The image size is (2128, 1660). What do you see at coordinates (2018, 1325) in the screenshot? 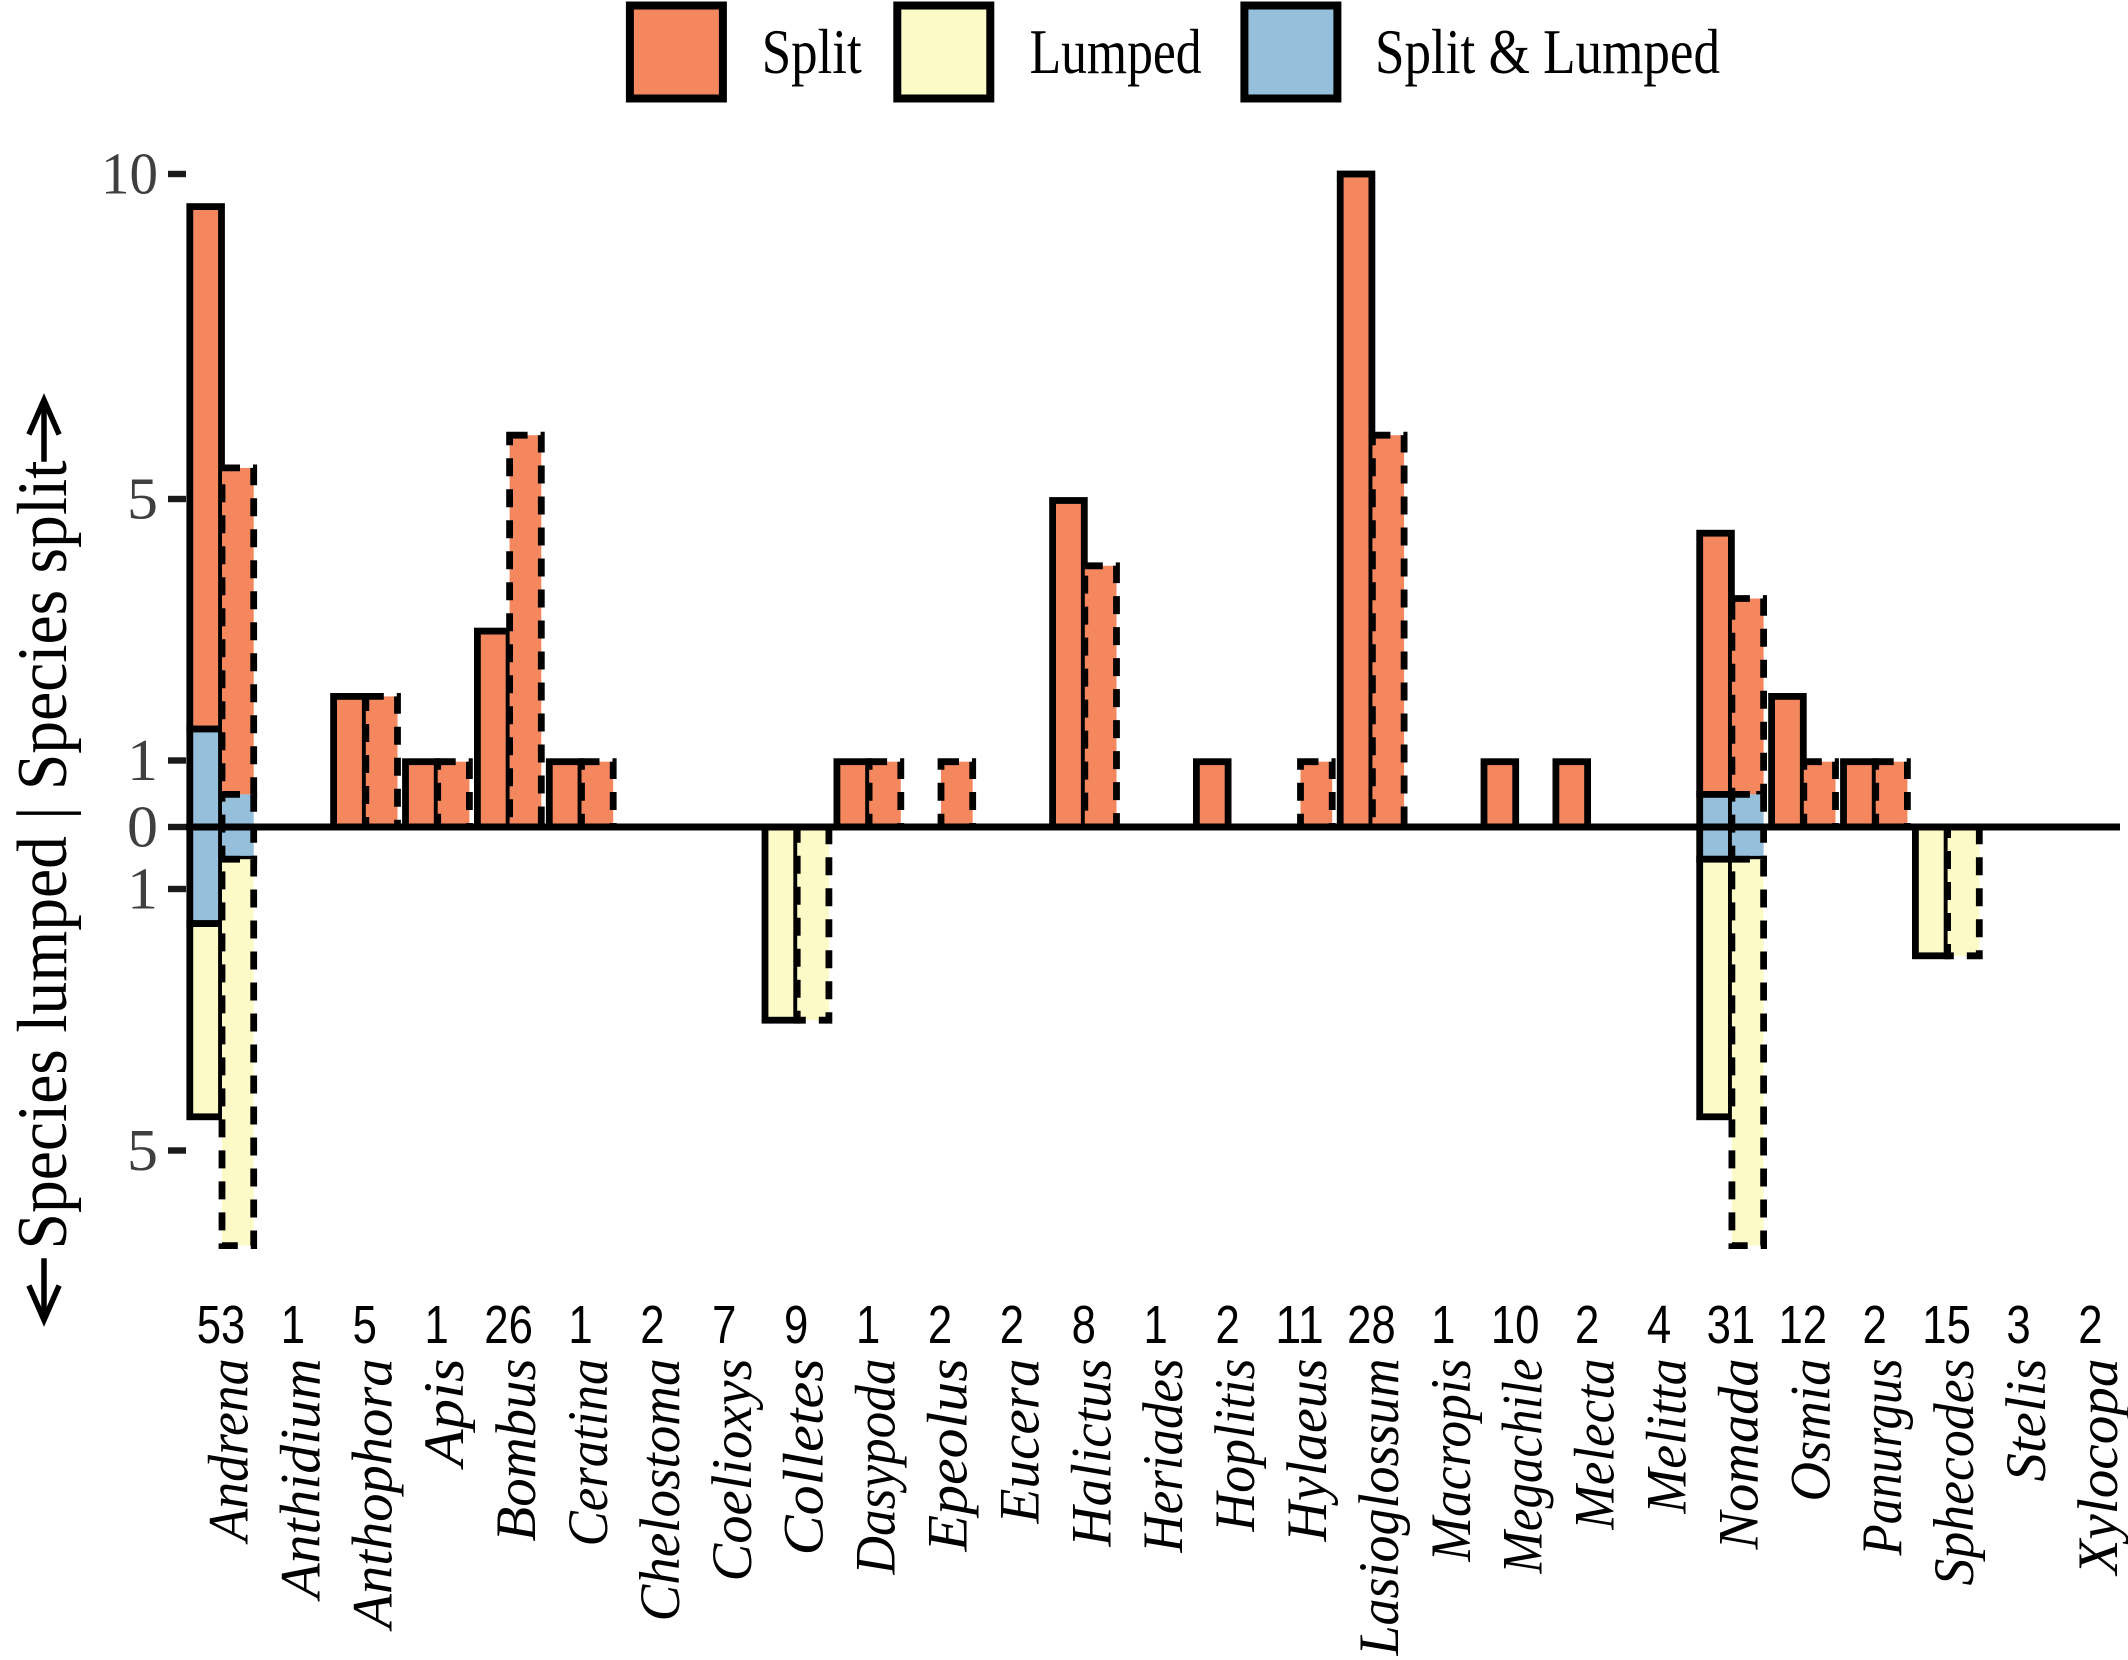
I see `svg-text: 3` at bounding box center [2018, 1325].